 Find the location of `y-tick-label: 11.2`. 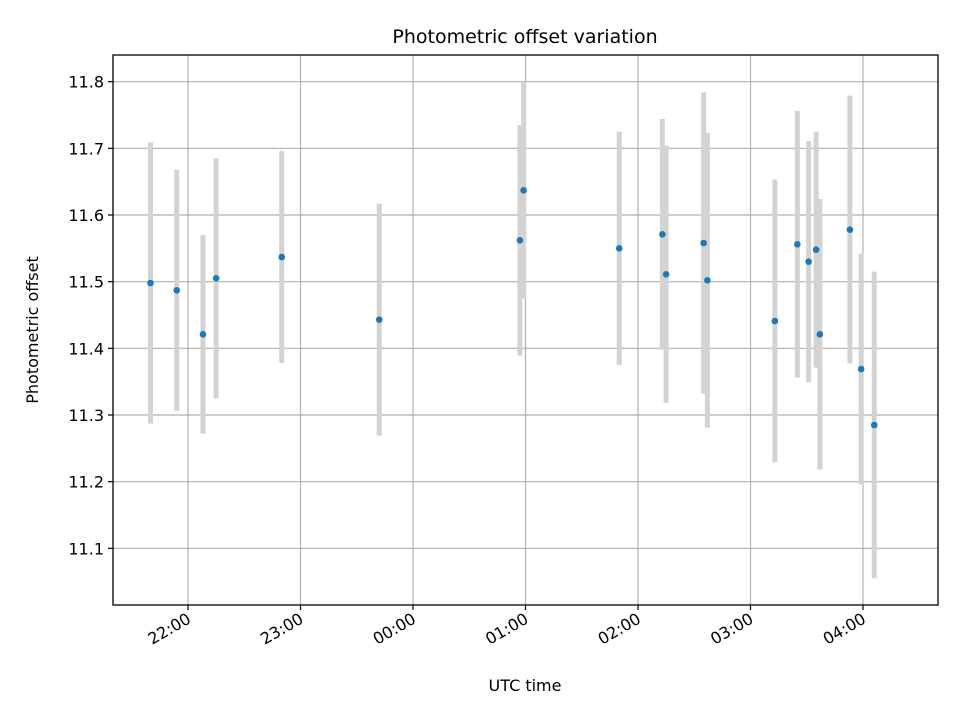

y-tick-label: 11.2 is located at coordinates (86, 482).